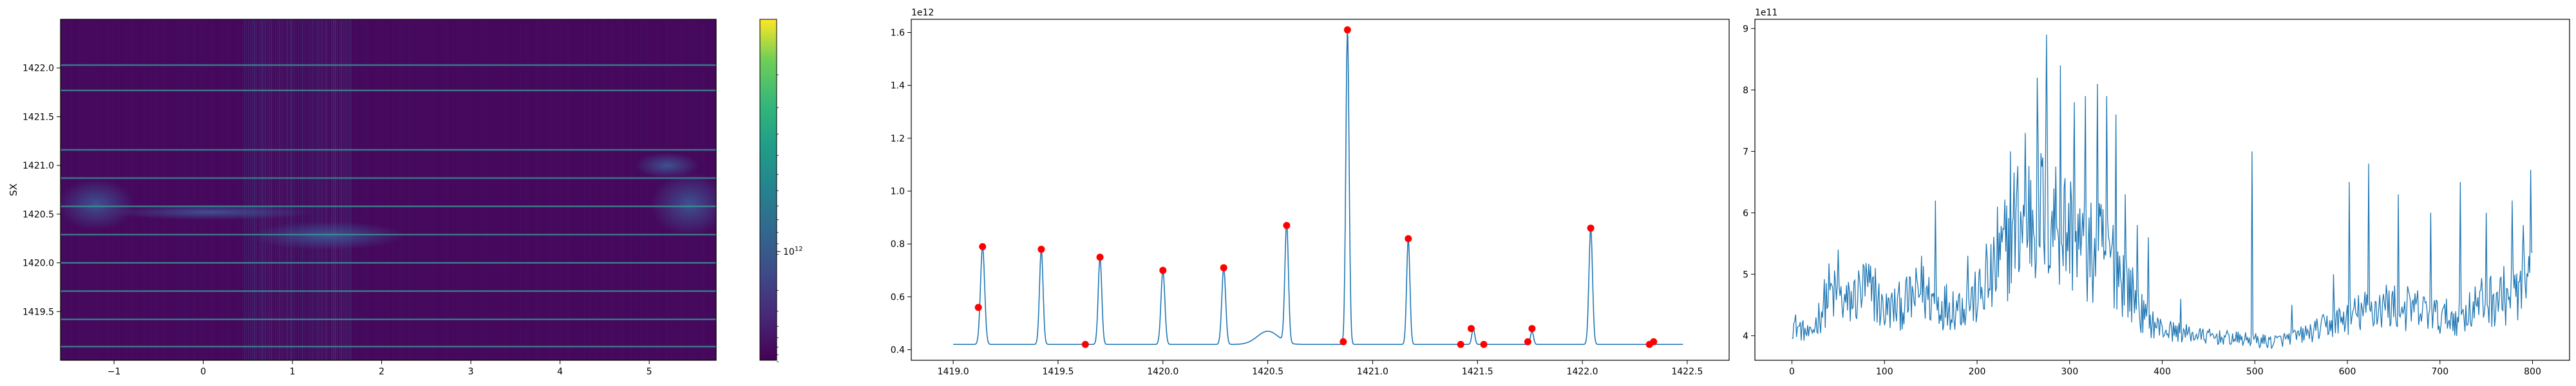  What do you see at coordinates (898, 244) in the screenshot?
I see `y-tick-label: 0.8` at bounding box center [898, 244].